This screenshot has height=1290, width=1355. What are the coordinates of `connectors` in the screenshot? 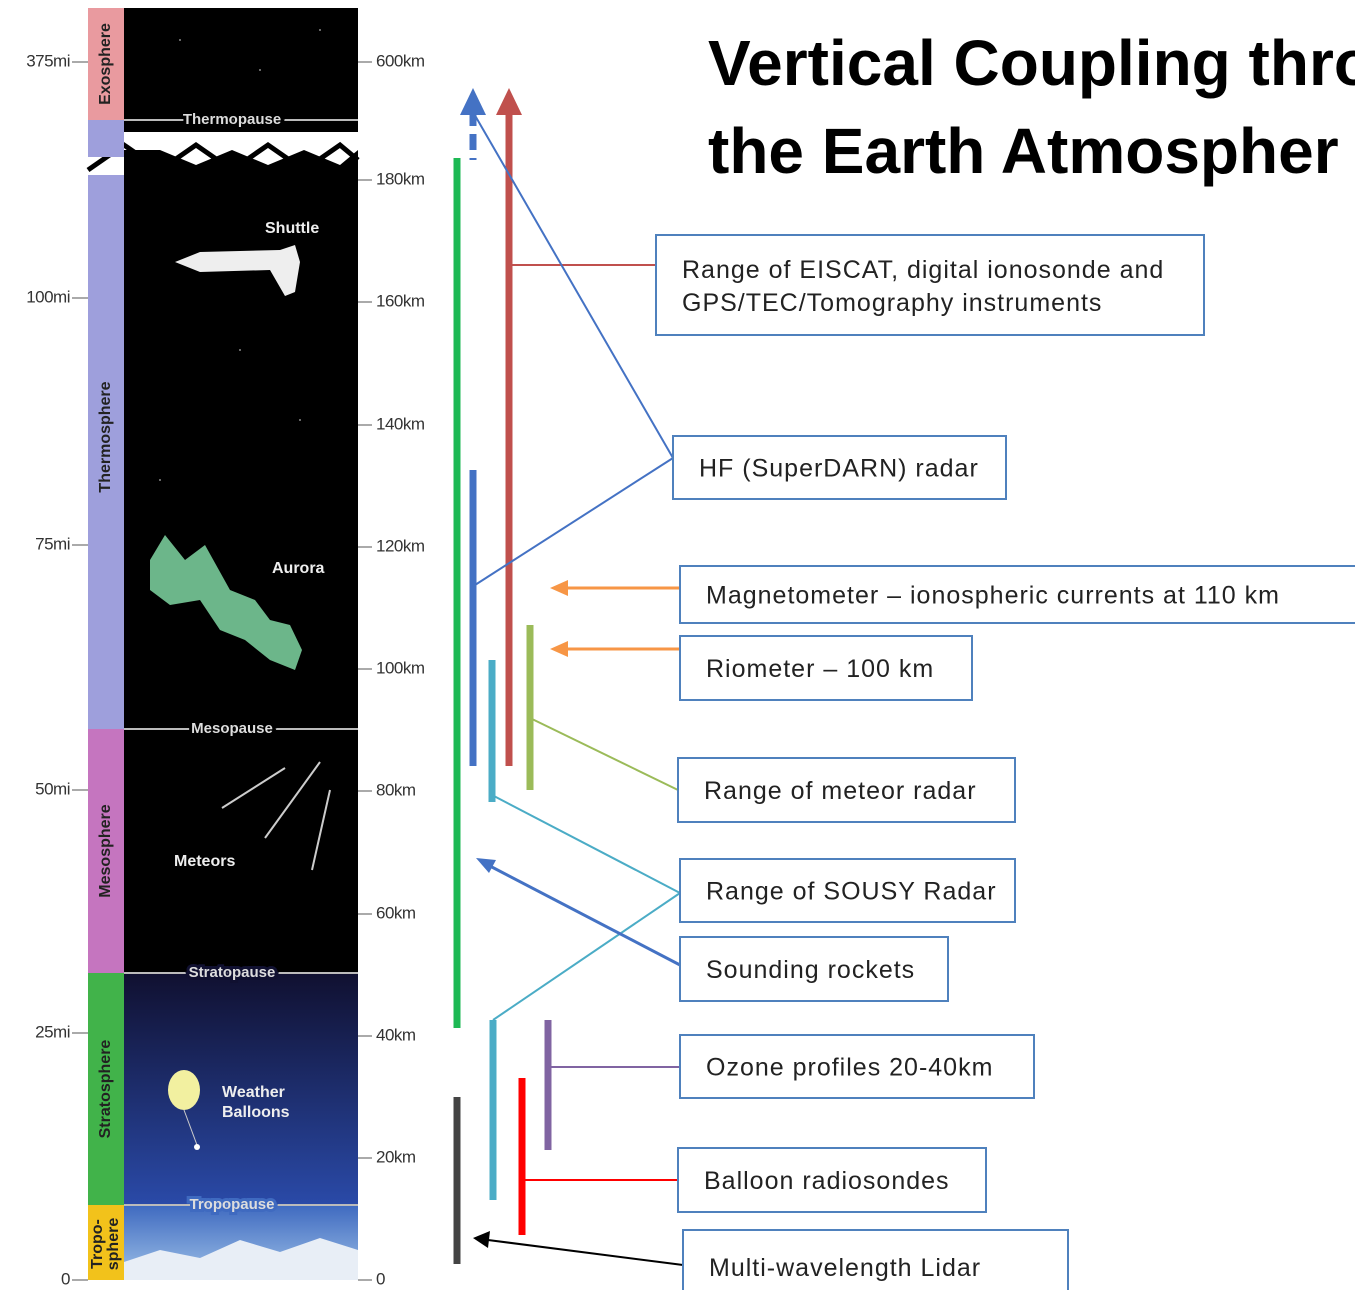 It's located at (578, 688).